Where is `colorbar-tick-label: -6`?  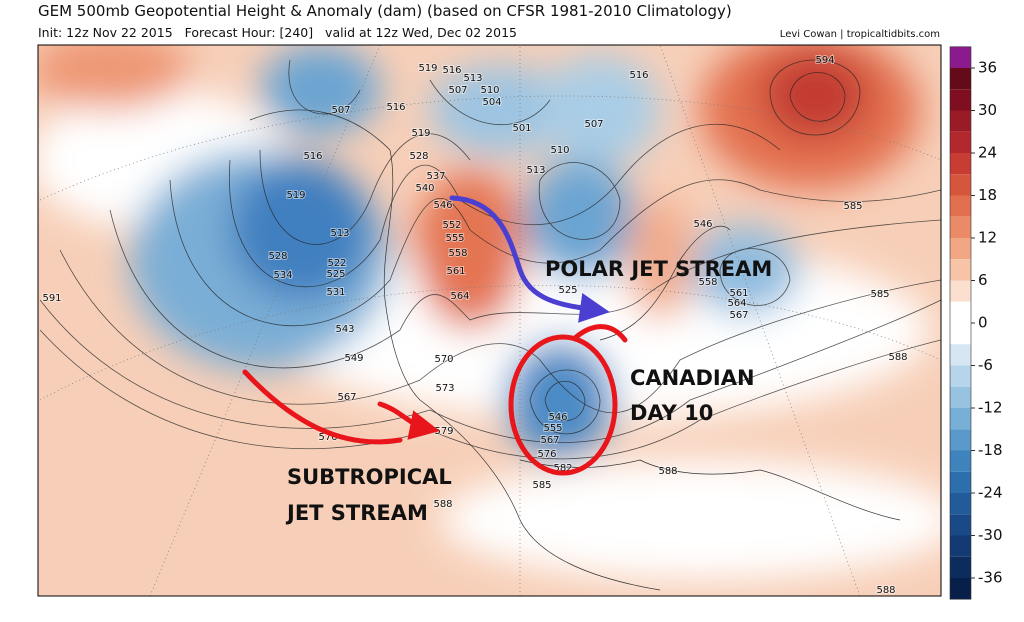
colorbar-tick-label: -6 is located at coordinates (985, 365).